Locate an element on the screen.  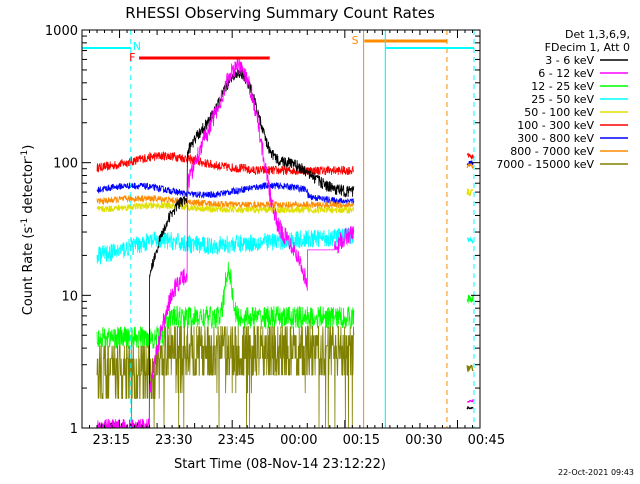
y-axis-label-sup2: -1 is located at coordinates (25, 154).